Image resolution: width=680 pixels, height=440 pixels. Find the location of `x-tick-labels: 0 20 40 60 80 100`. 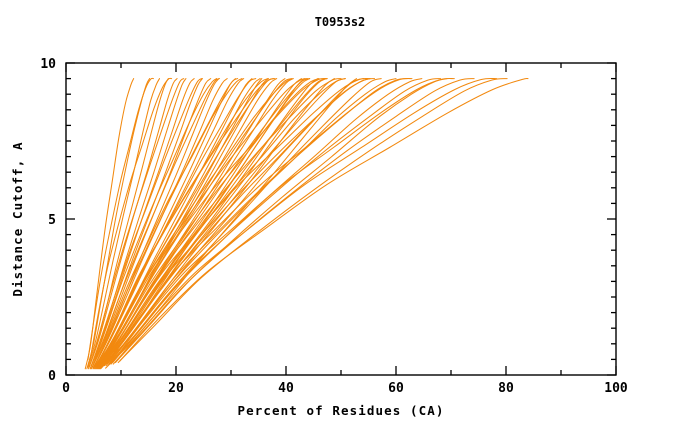

x-tick-labels: 0 20 40 60 80 100 is located at coordinates (345, 388).